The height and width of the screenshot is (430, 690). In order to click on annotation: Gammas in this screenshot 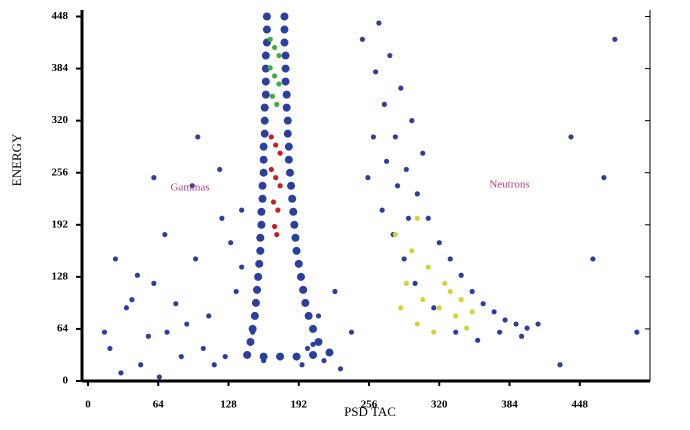, I will do `click(190, 188)`.